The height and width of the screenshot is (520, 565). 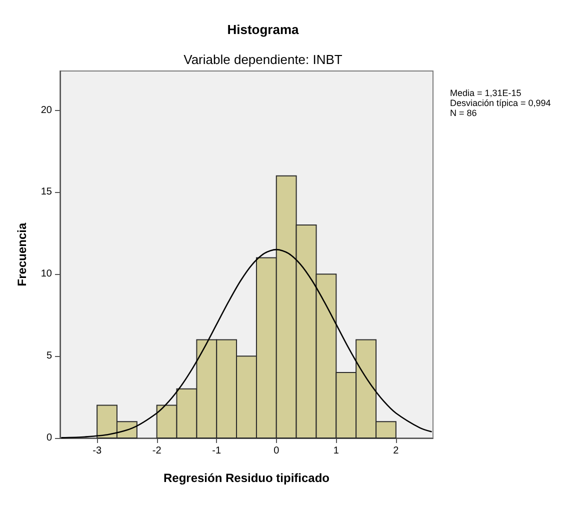 I want to click on y-tick-label: 5, so click(x=49, y=356).